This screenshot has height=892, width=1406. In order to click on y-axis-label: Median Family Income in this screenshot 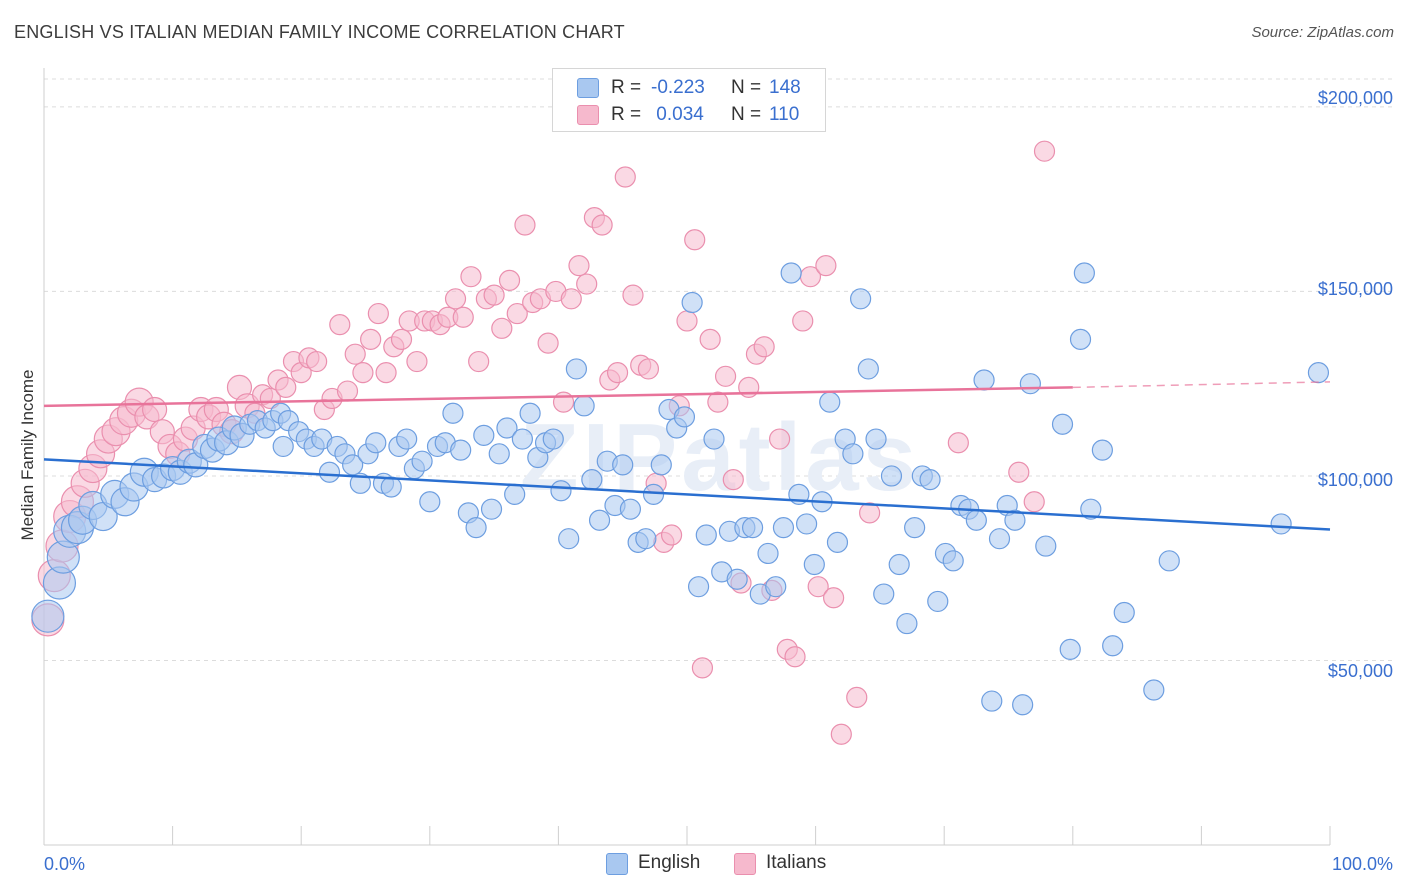, I will do `click(27, 454)`.